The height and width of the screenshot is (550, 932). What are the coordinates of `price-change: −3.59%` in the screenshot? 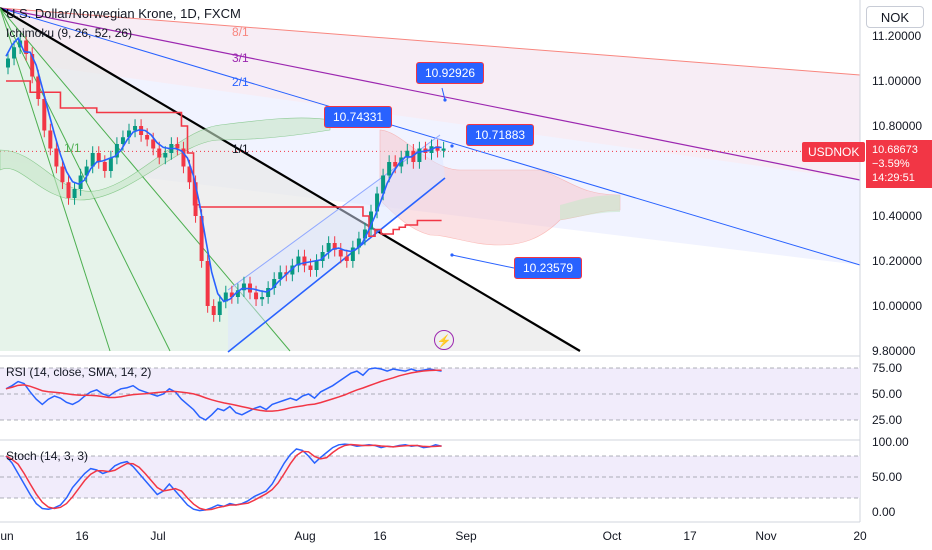 It's located at (891, 164).